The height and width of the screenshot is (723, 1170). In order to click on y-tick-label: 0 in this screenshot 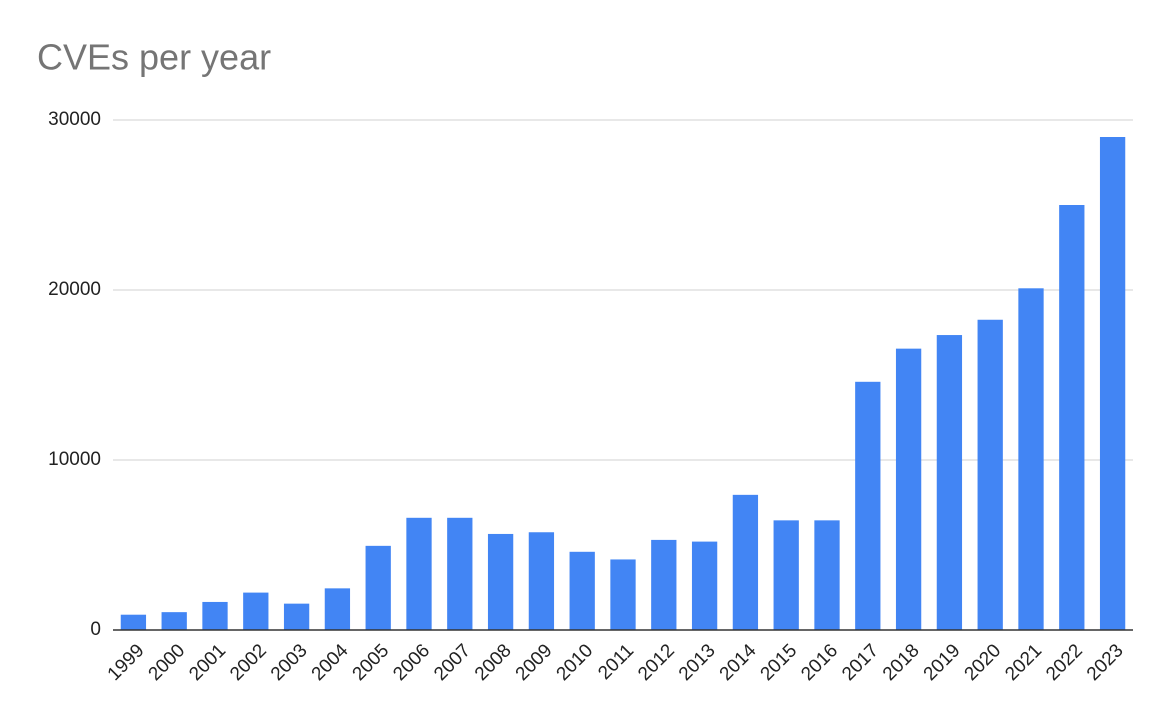, I will do `click(95, 629)`.